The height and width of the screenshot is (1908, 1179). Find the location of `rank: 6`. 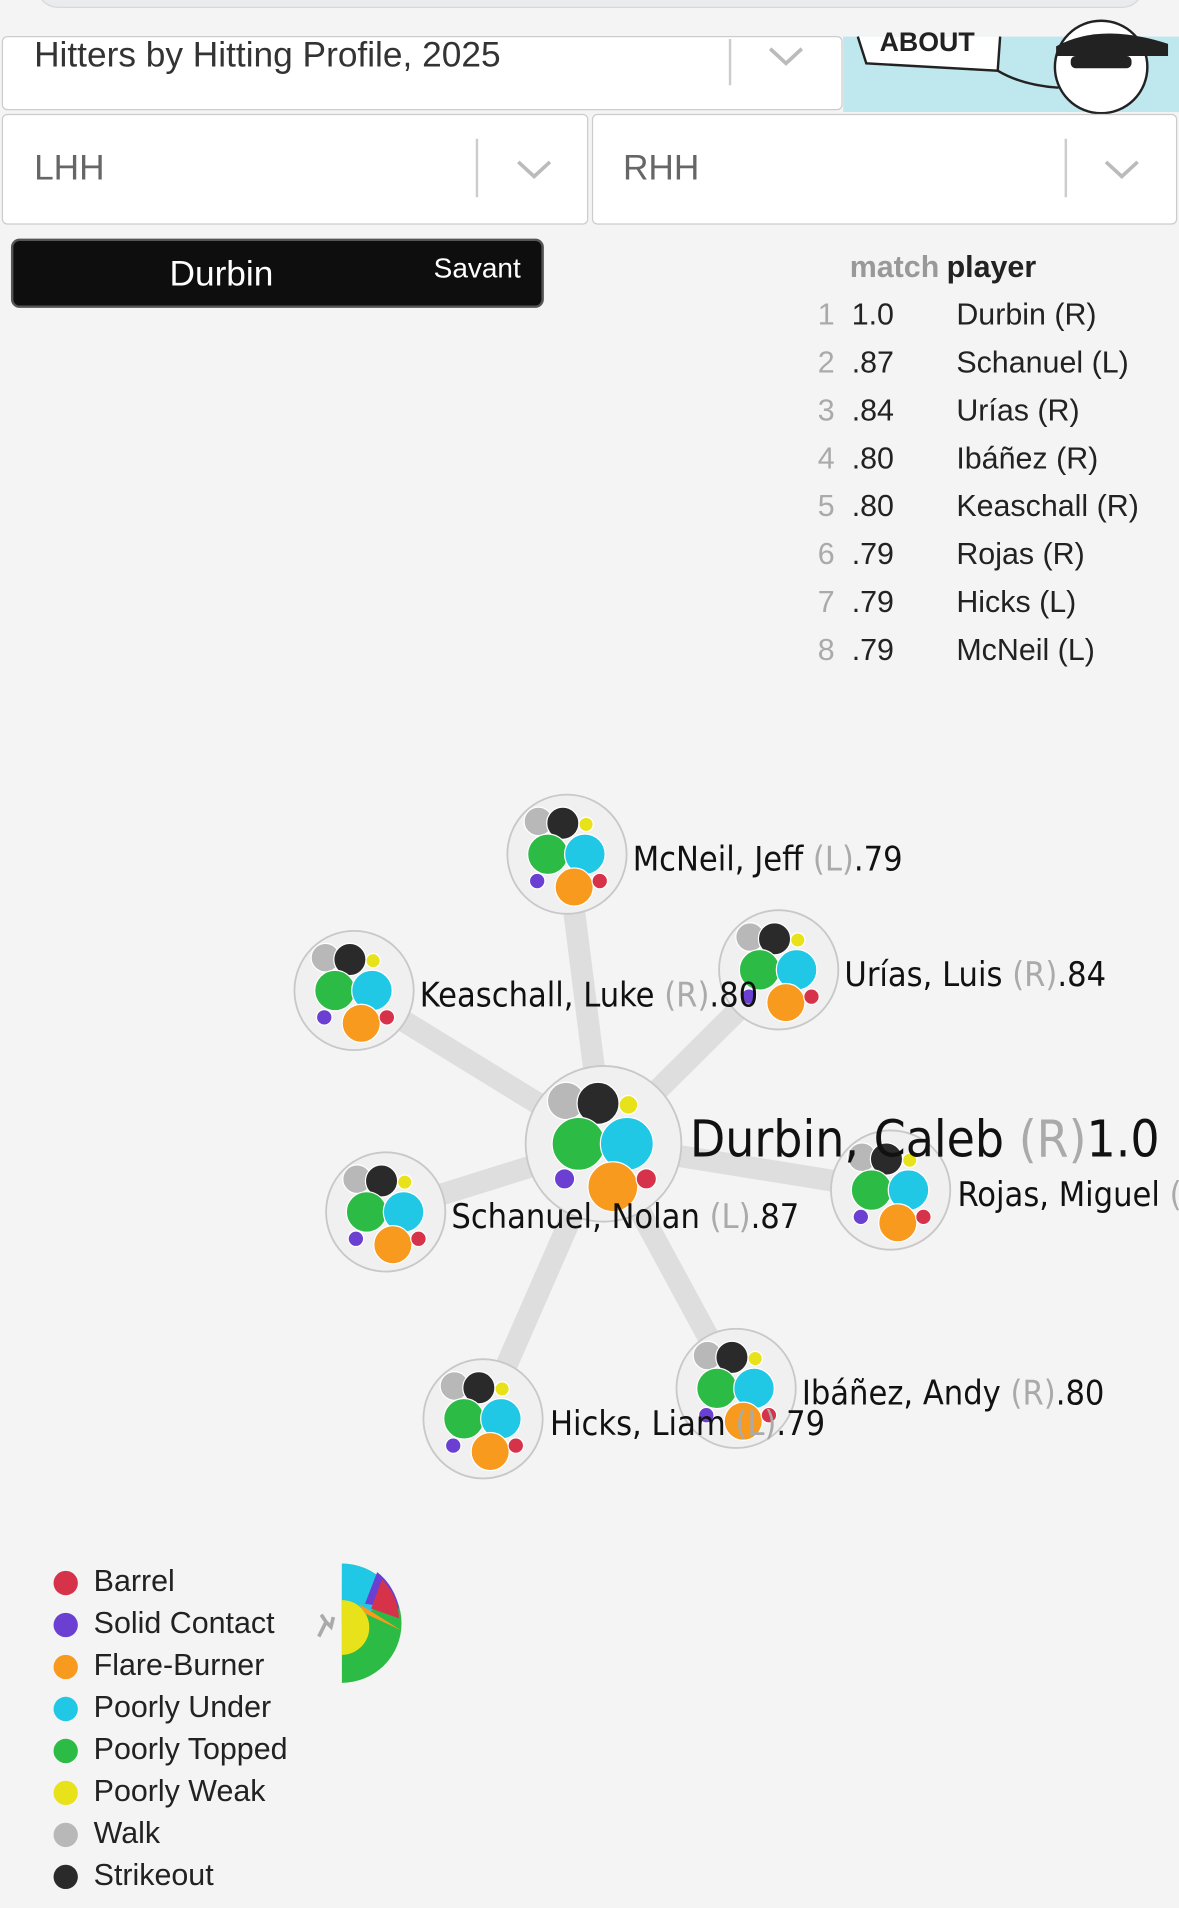

rank: 6 is located at coordinates (826, 554).